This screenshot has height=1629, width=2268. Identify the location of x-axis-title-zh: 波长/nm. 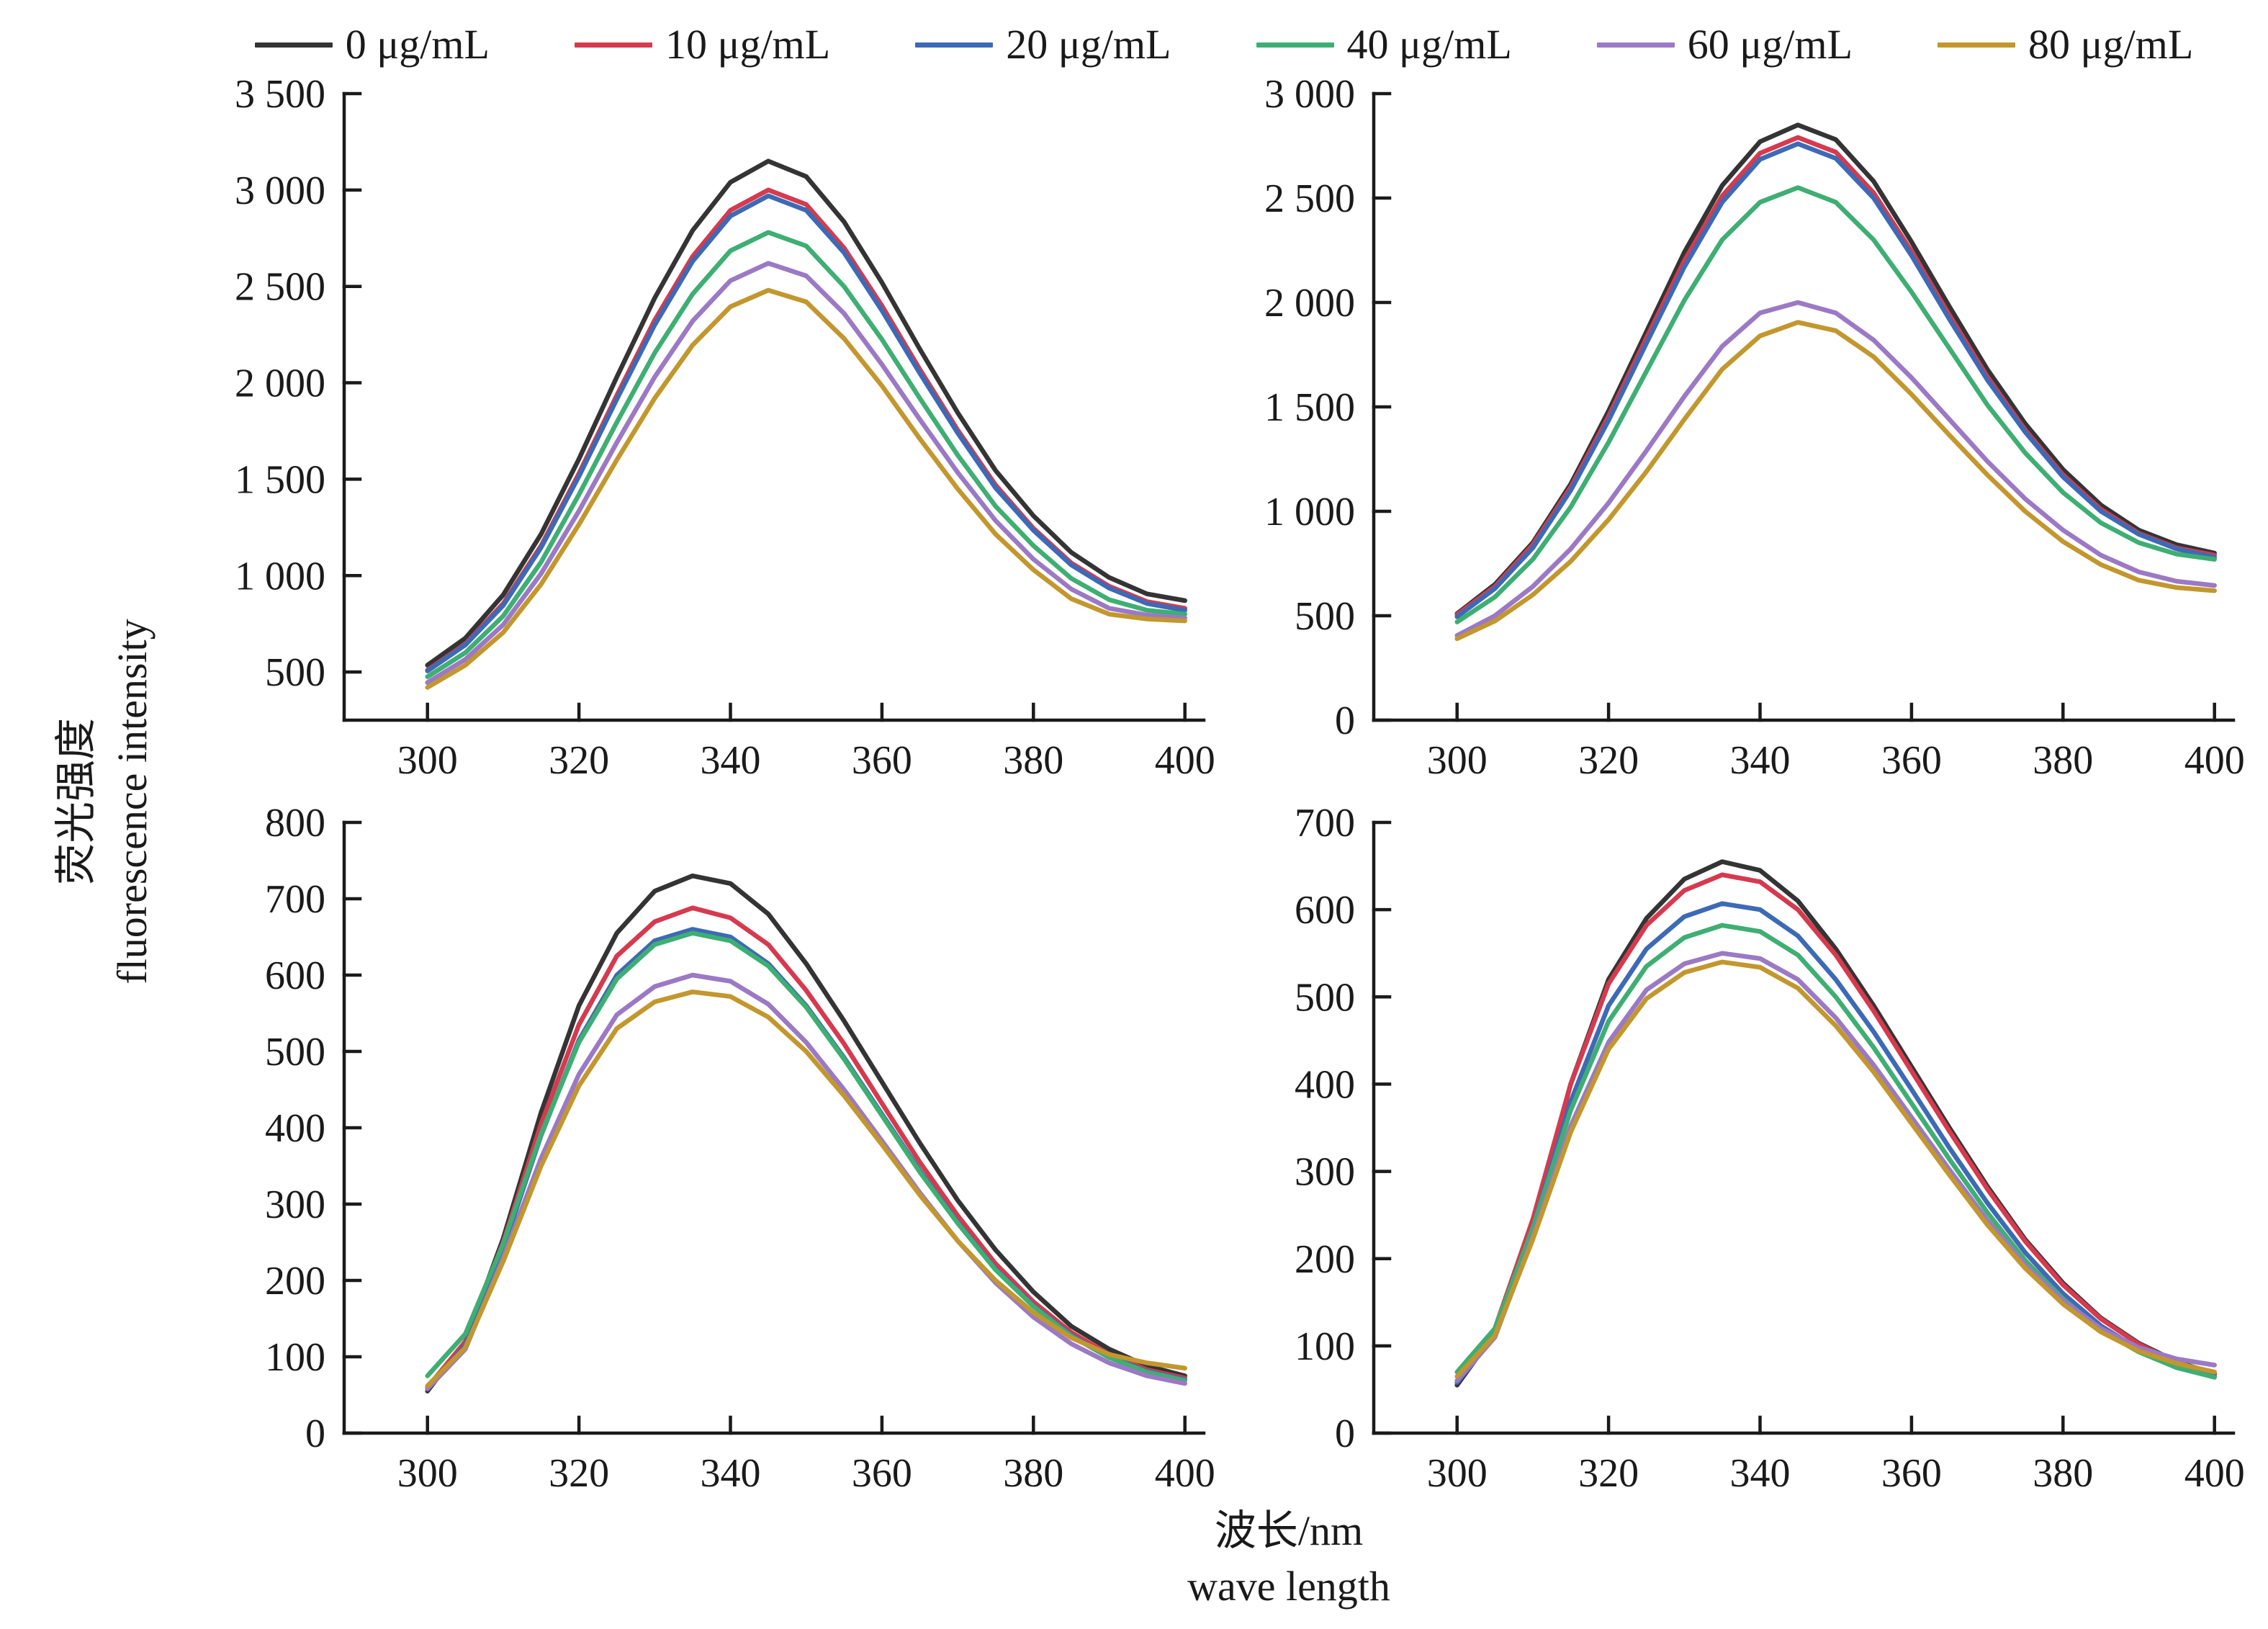
(1289, 1530).